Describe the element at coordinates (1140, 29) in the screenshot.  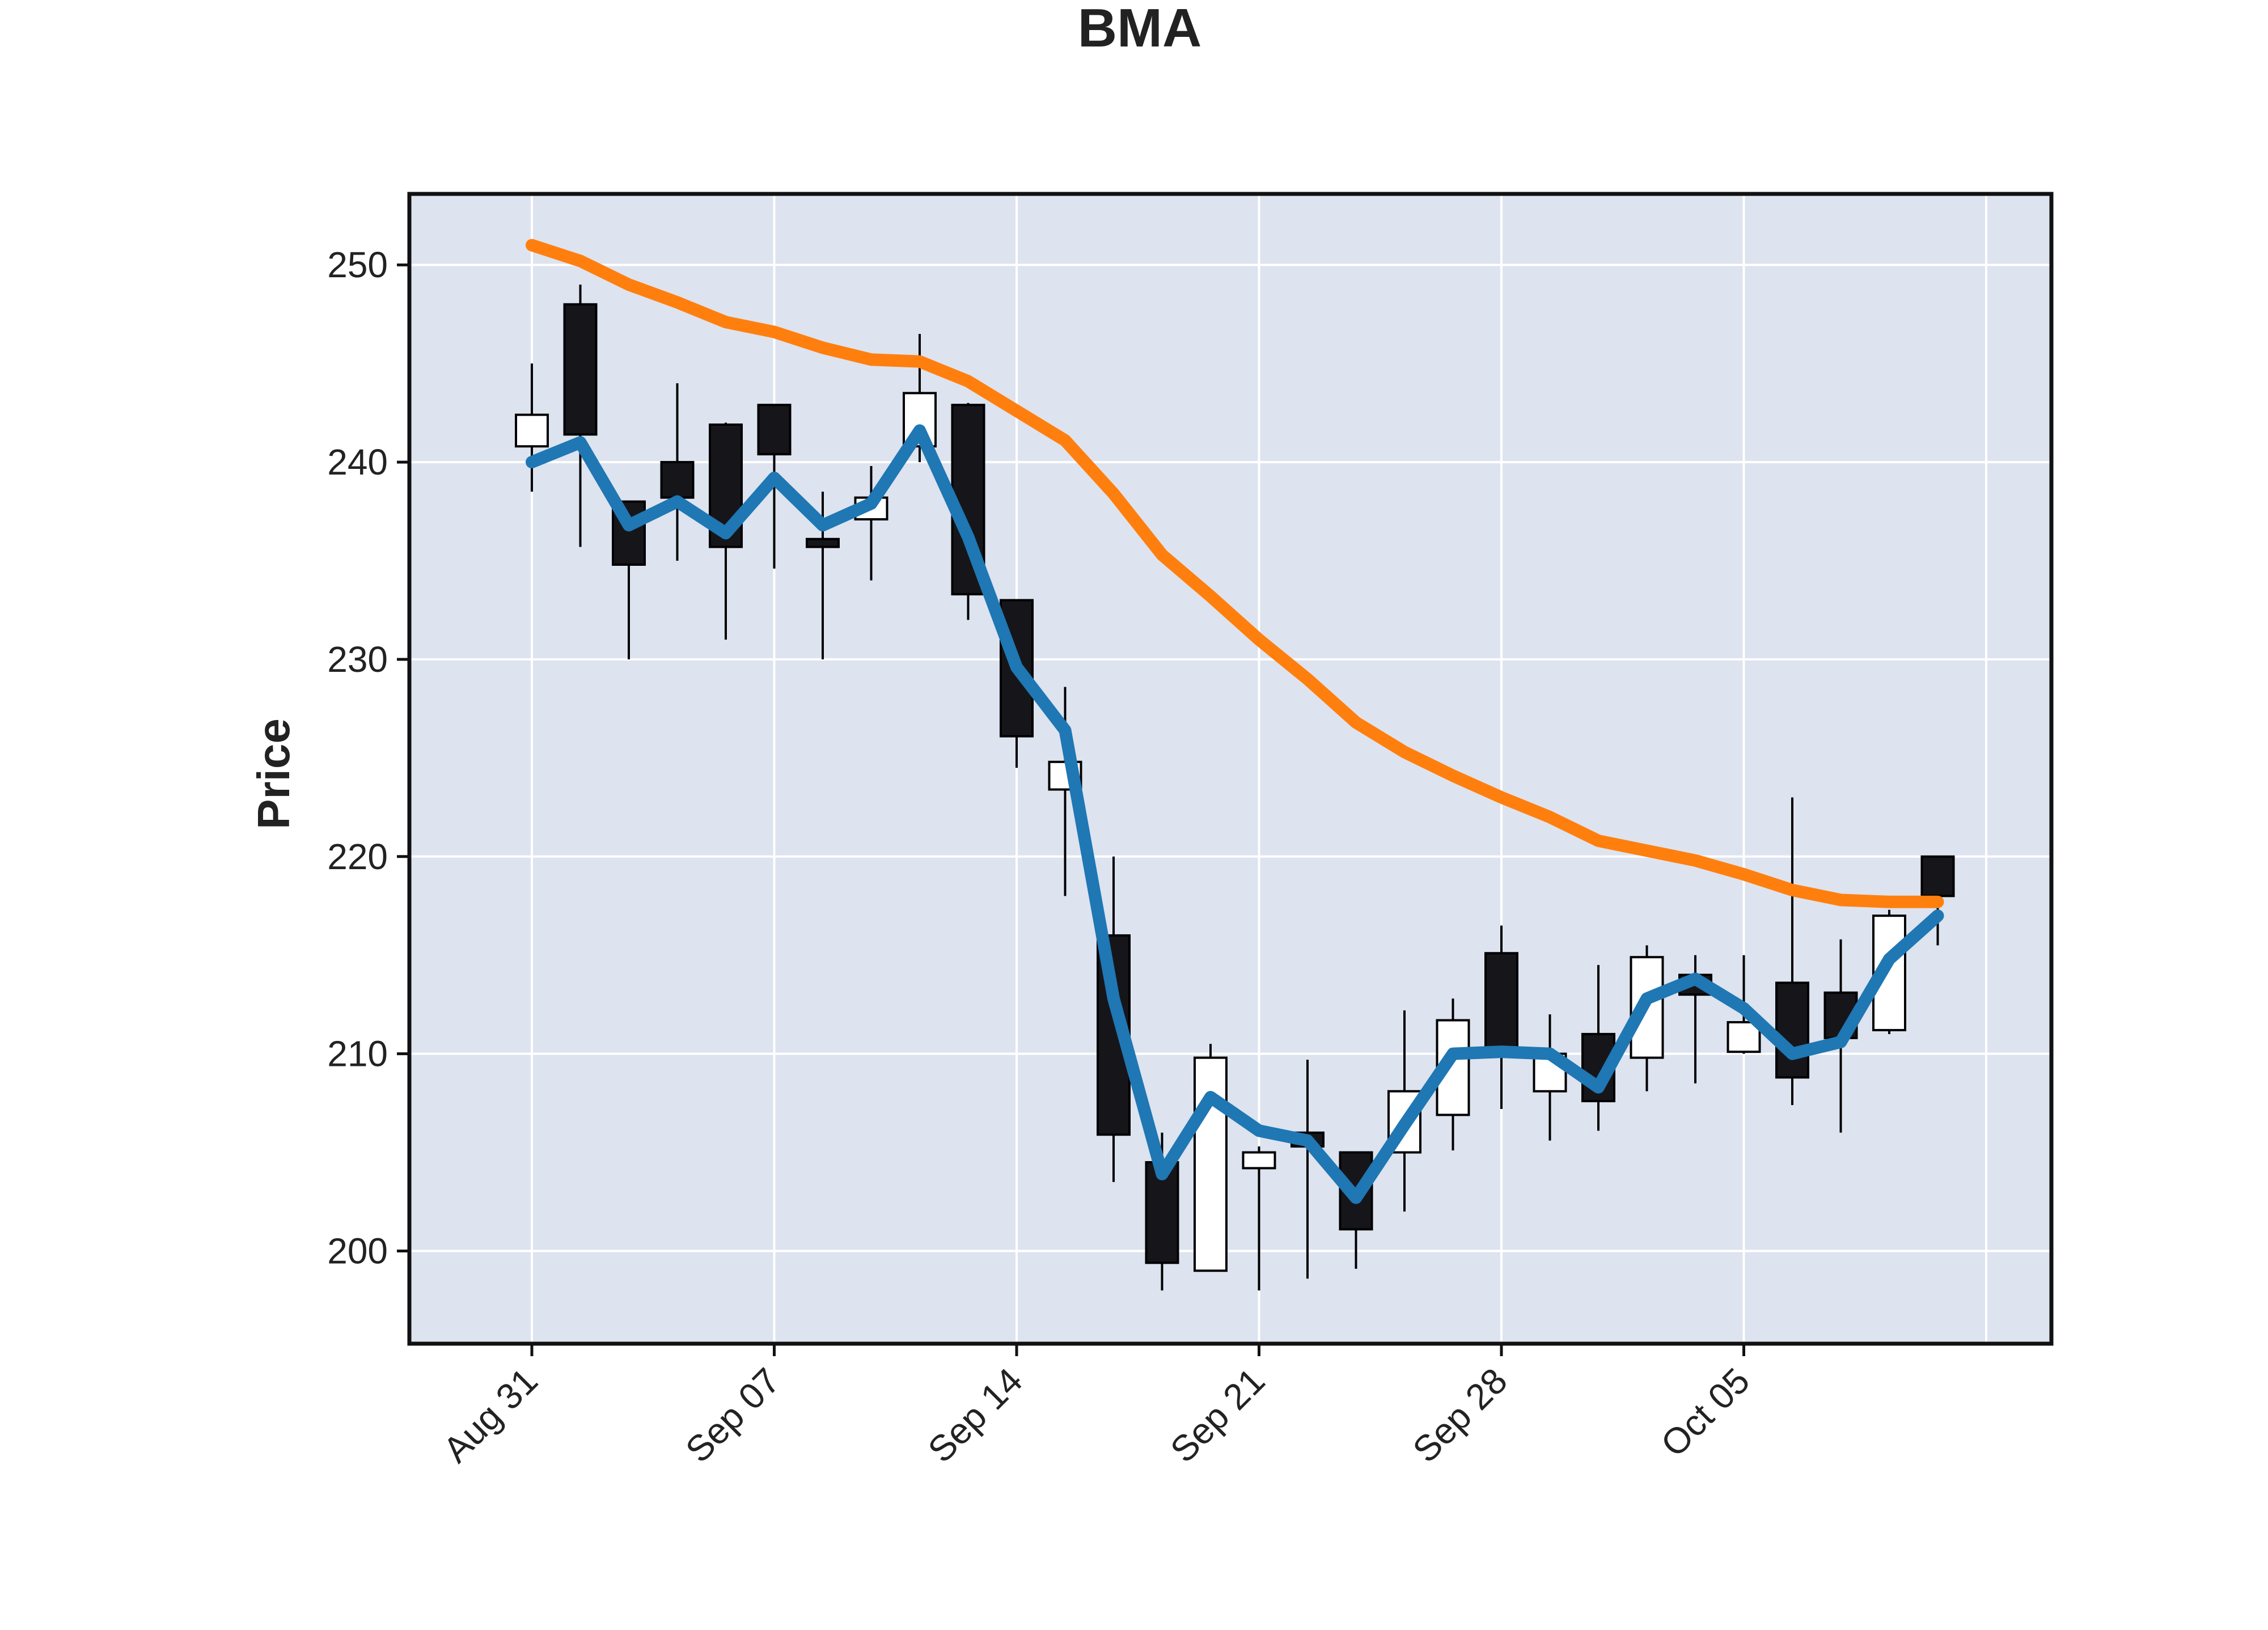
I see `chart-title: BMA` at that location.